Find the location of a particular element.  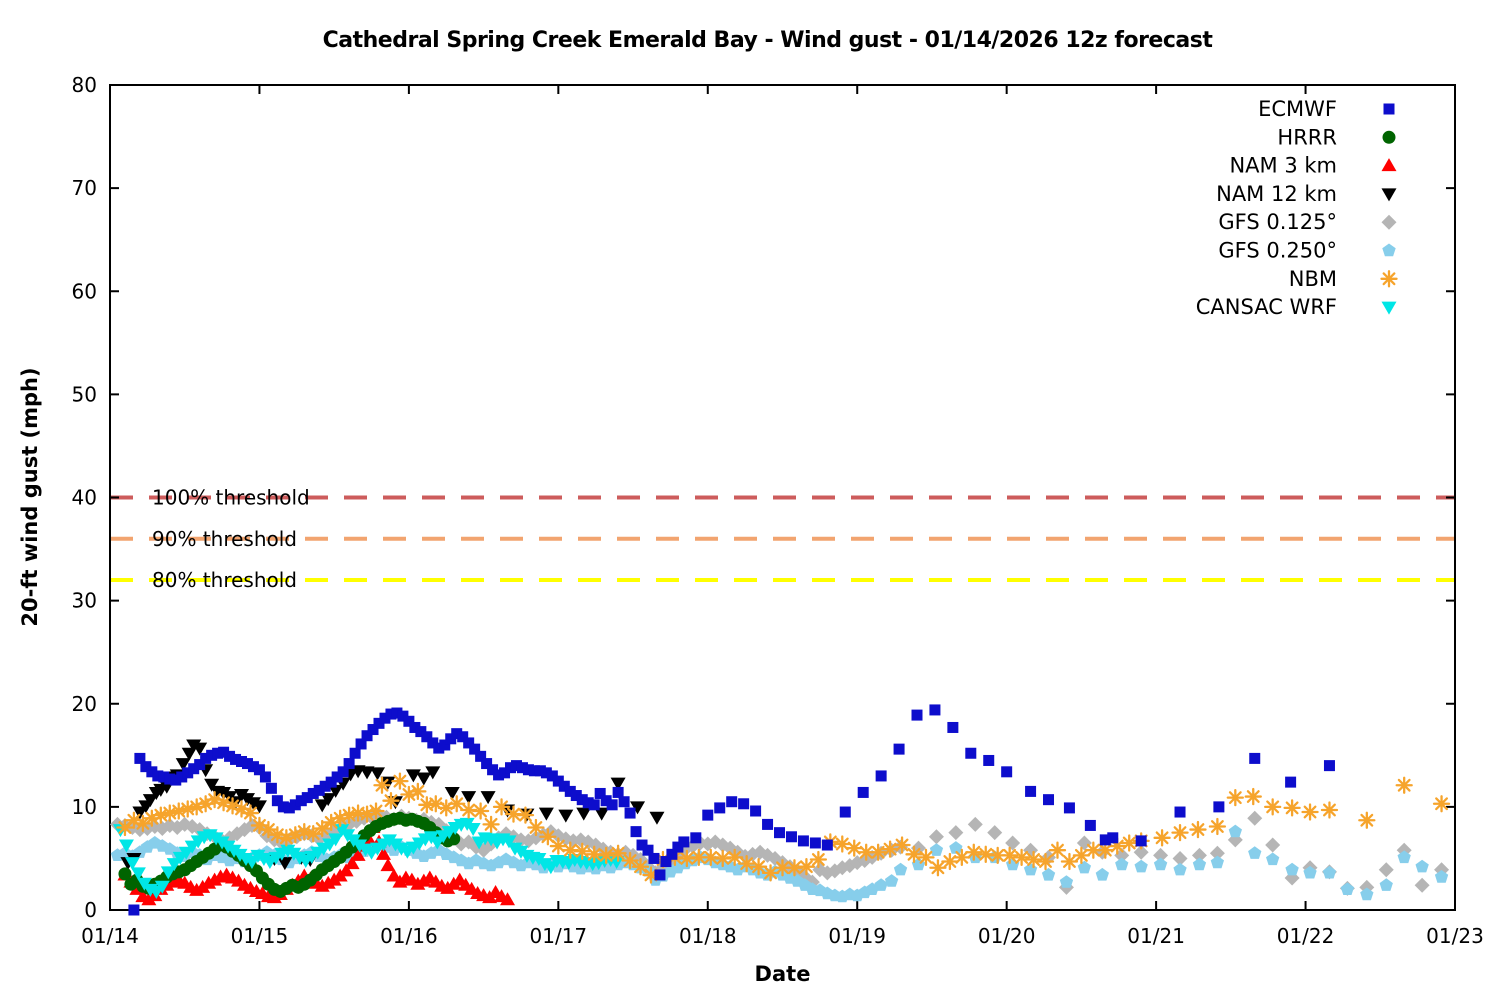

threshold-label: 80% threshold is located at coordinates (224, 580).